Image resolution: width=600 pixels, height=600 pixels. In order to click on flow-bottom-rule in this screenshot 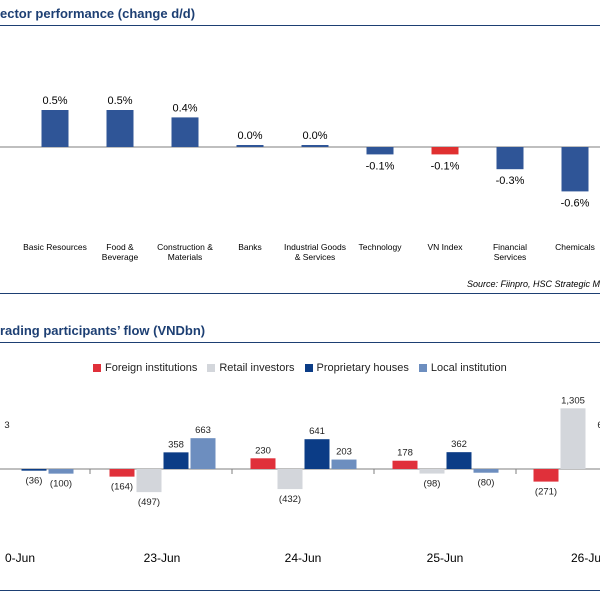, I will do `click(300, 590)`.